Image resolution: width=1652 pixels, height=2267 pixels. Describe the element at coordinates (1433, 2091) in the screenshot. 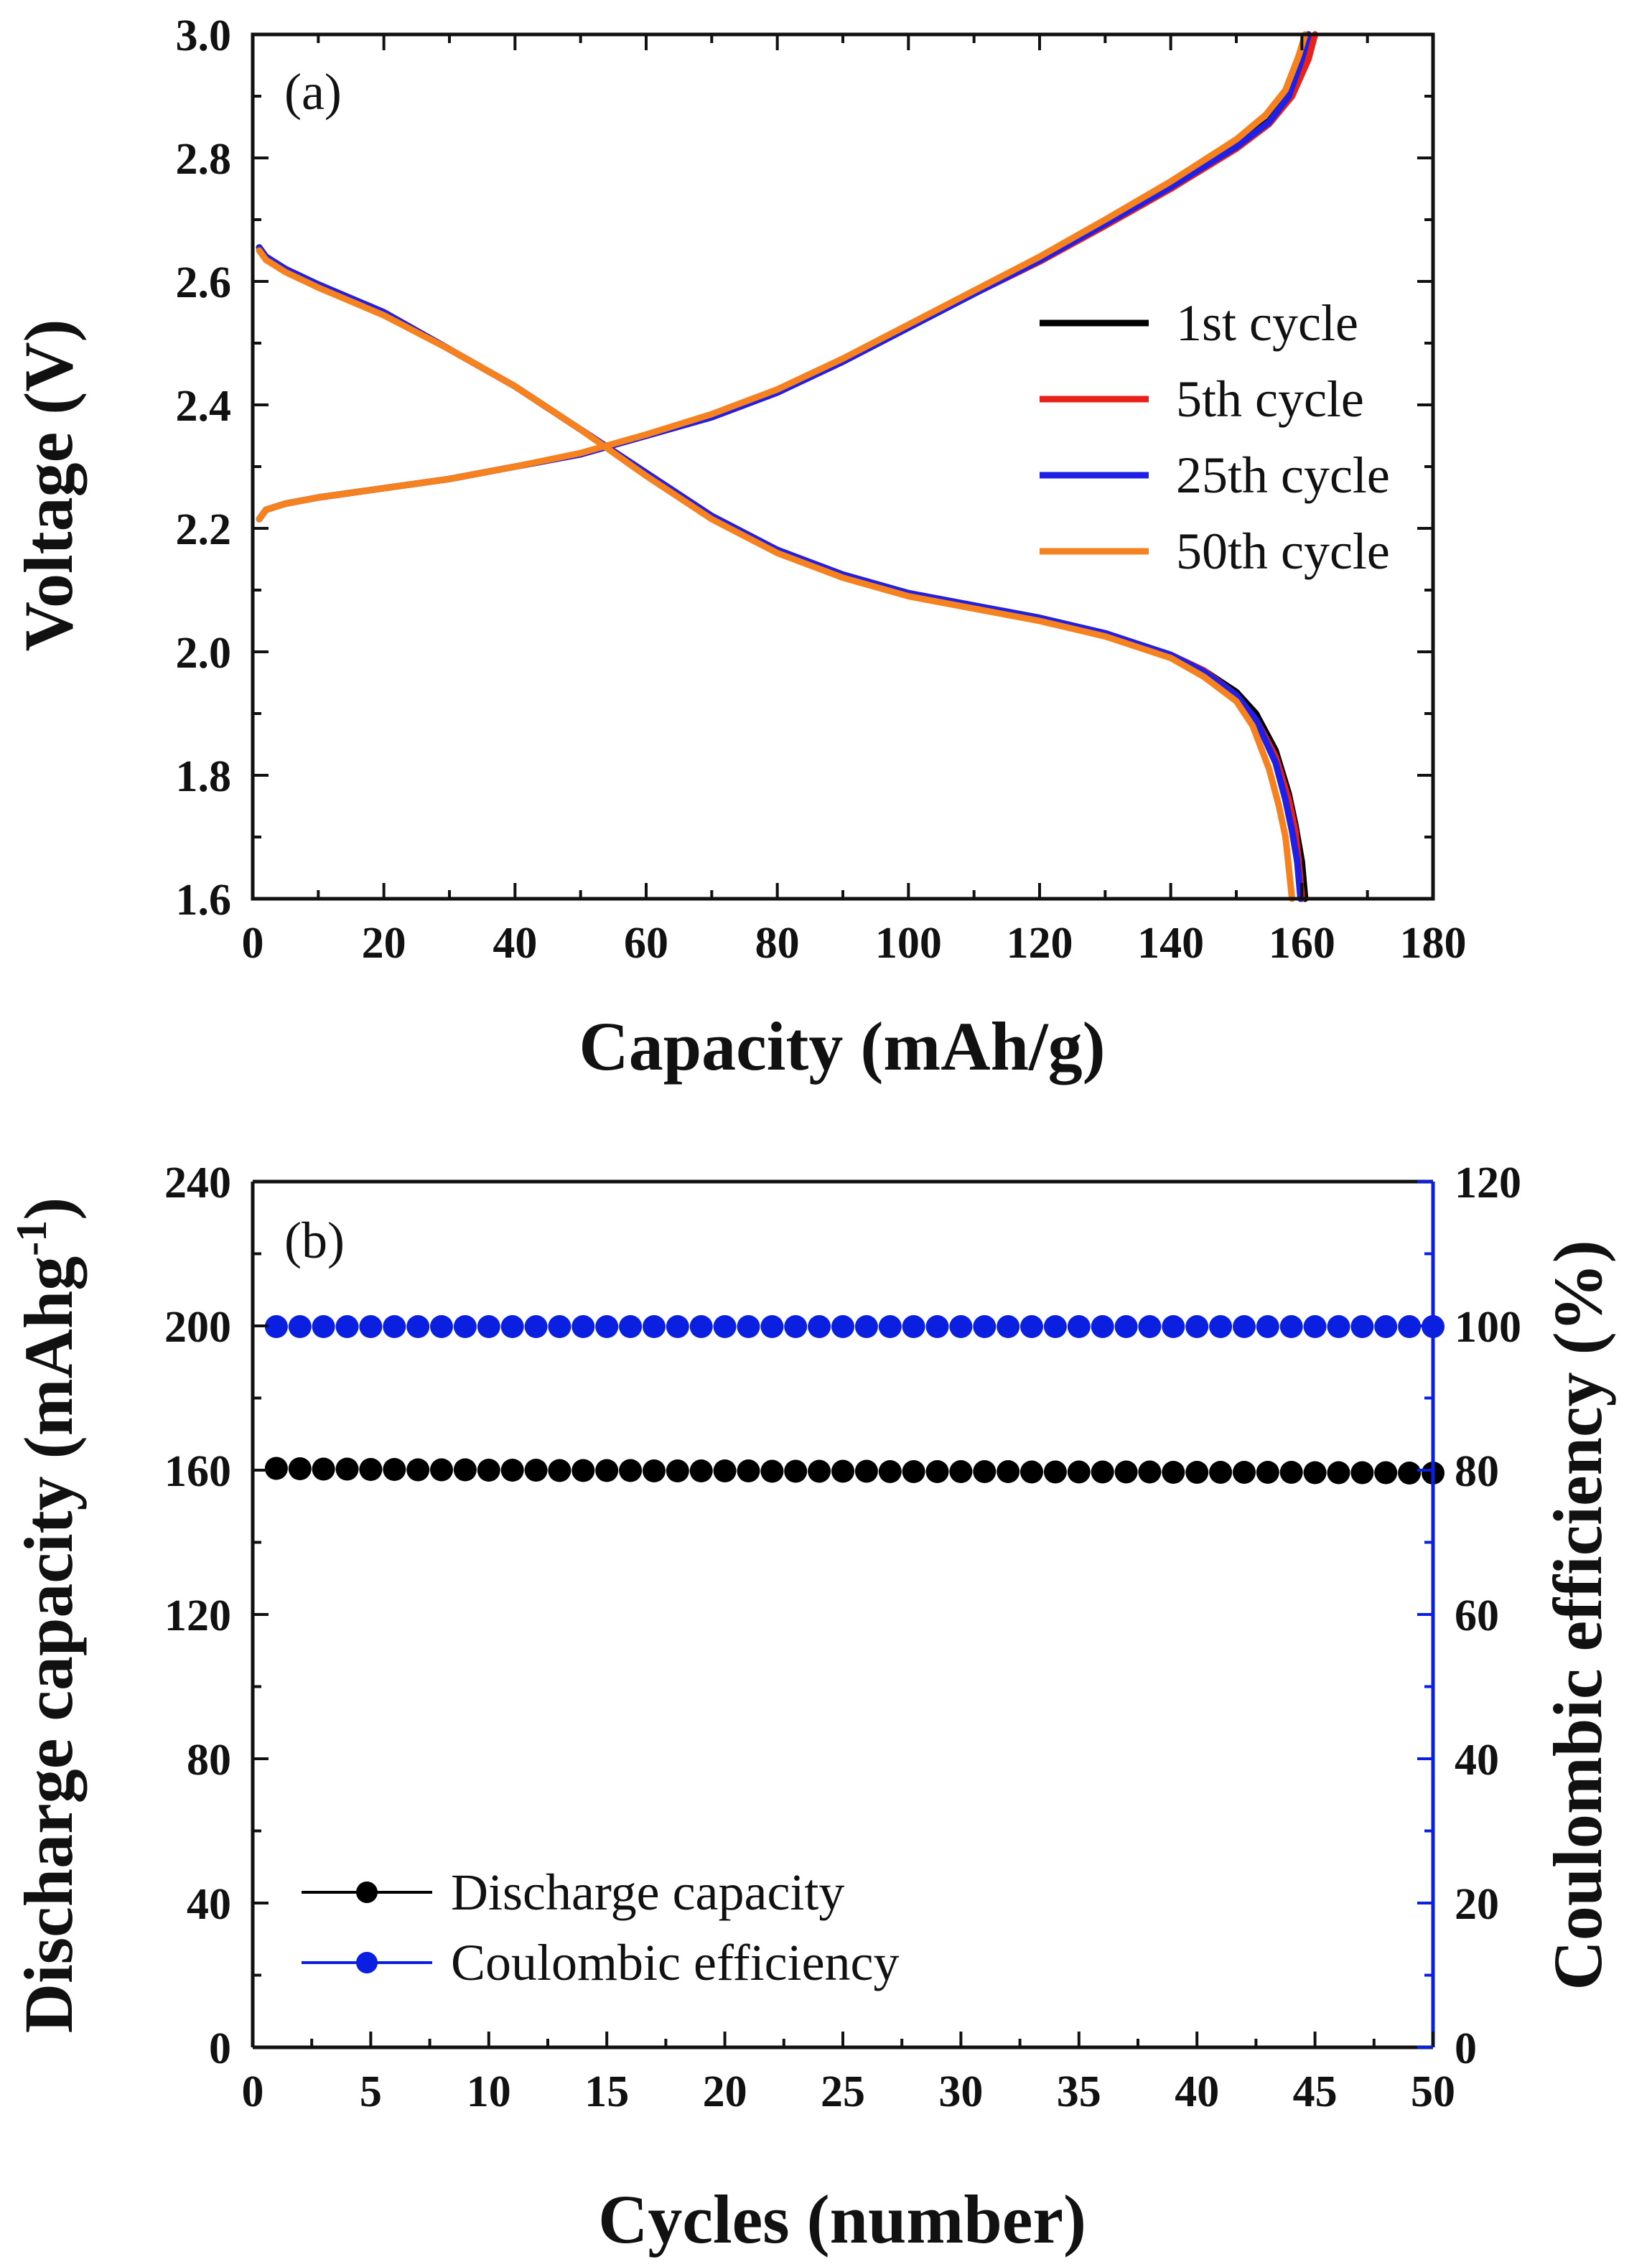

I see `x-tick-label: 50` at that location.